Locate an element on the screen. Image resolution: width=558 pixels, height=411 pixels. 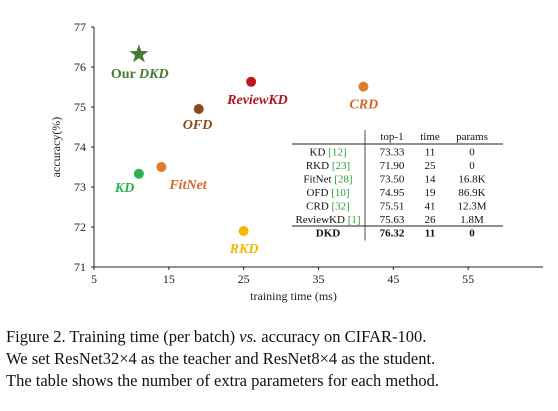
crd-label: CRD is located at coordinates (363, 105).